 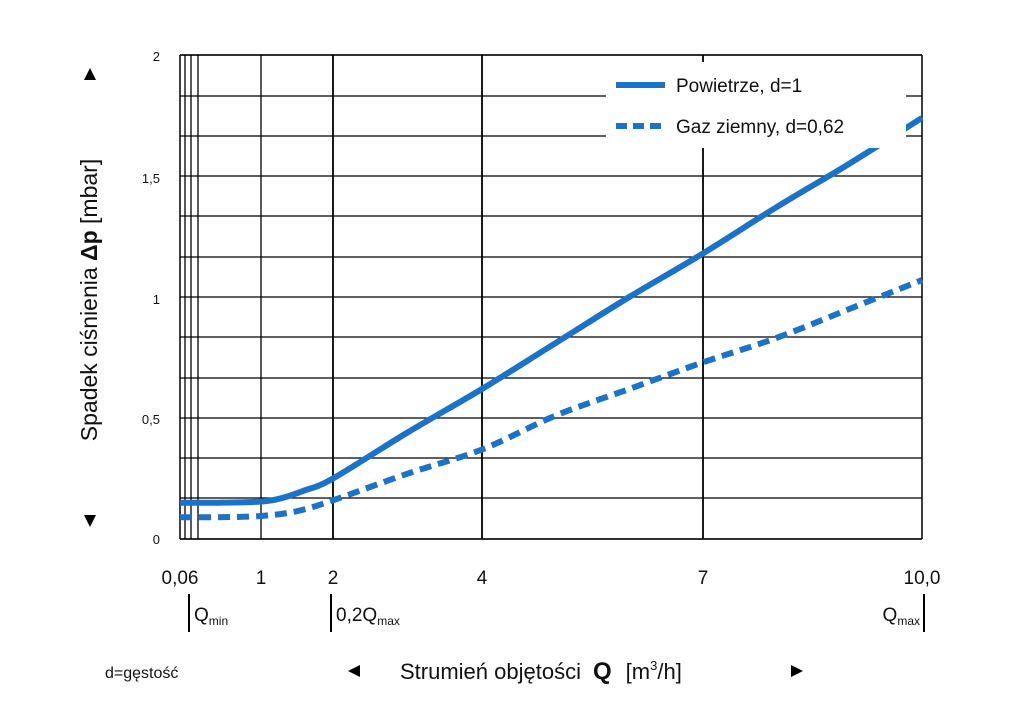 What do you see at coordinates (261, 578) in the screenshot?
I see `x-tick-label: 1` at bounding box center [261, 578].